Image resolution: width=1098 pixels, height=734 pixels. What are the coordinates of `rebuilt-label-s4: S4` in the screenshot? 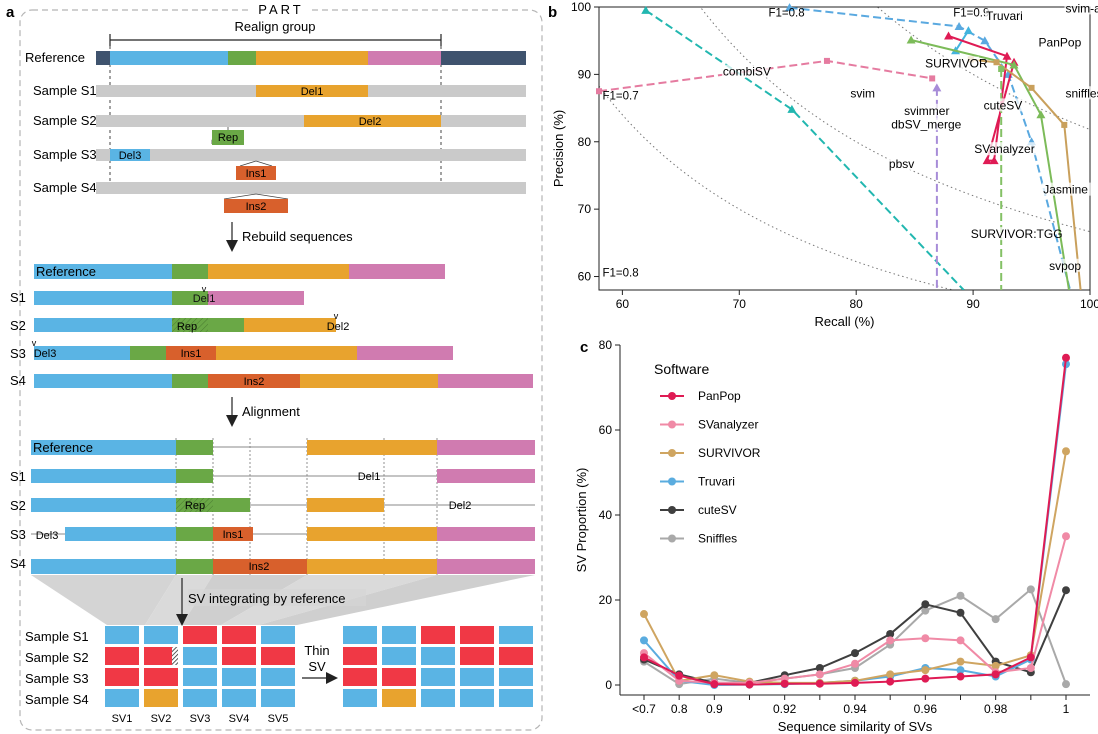 It's located at (18, 380).